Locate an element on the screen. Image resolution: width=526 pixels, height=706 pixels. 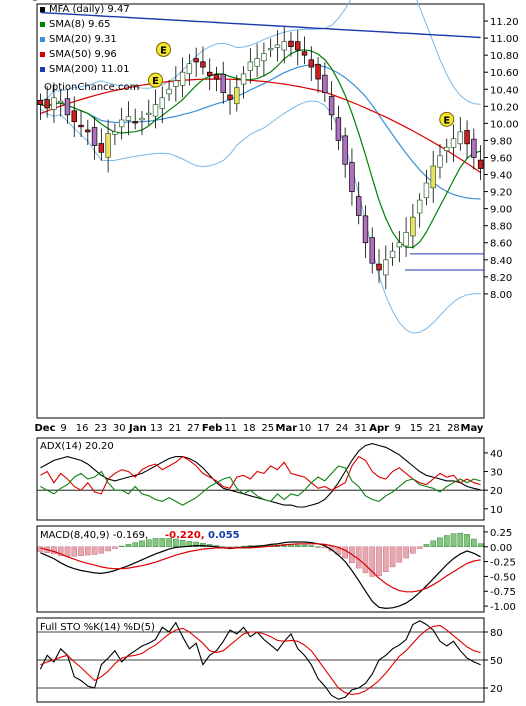
sma200-line is located at coordinates (260, 25).